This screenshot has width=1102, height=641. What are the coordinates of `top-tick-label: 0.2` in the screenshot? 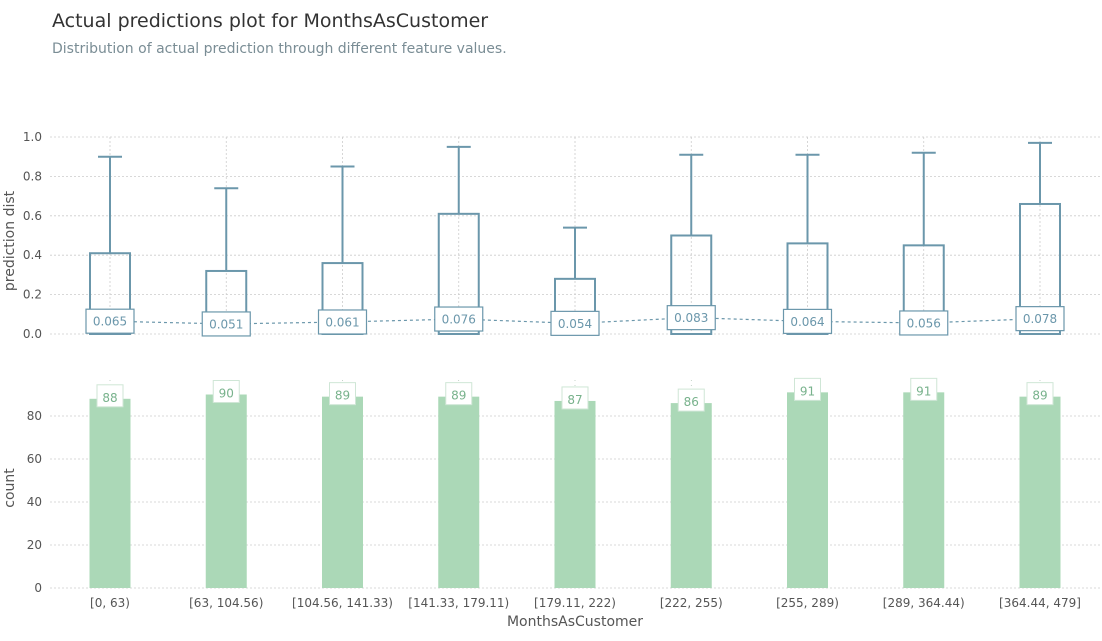 It's located at (32, 295).